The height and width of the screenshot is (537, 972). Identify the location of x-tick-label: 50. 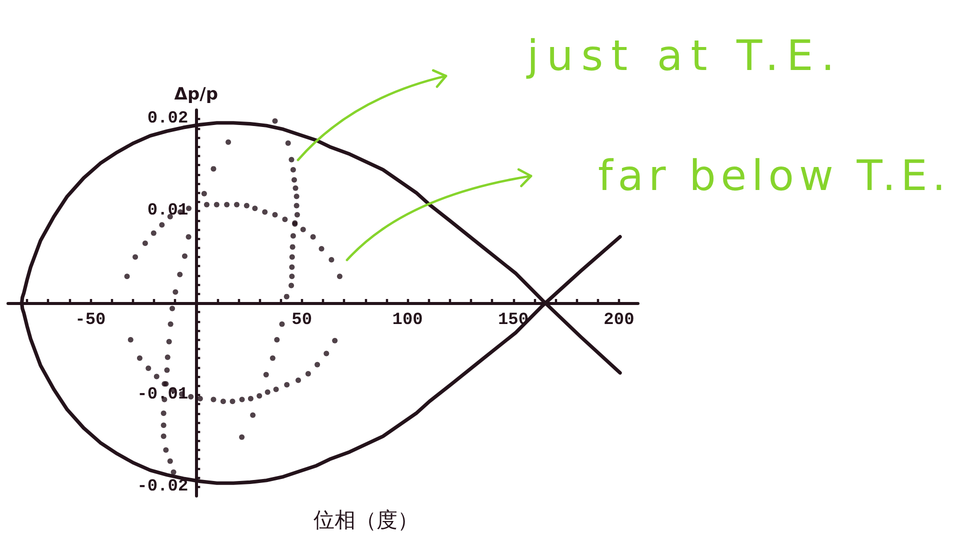
(302, 320).